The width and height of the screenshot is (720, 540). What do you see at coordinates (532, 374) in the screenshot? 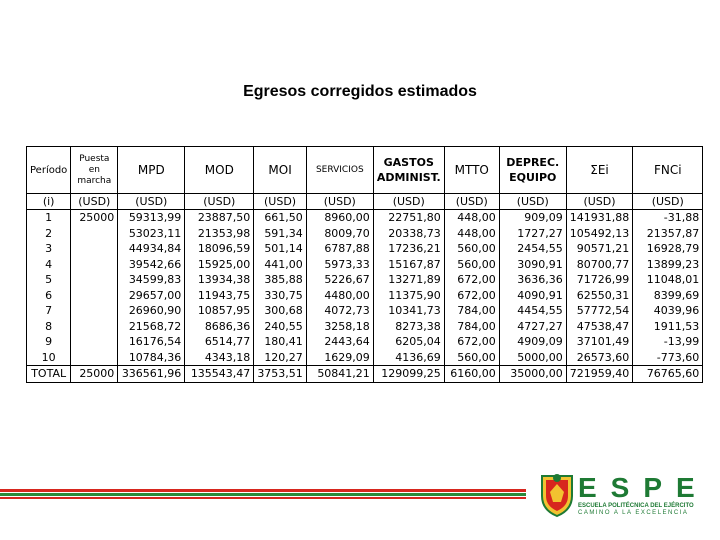
I see `table-cell: 35000,00` at bounding box center [532, 374].